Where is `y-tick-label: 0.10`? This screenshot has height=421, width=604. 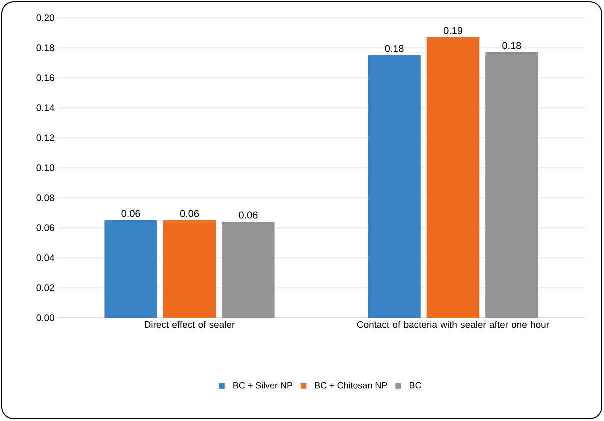 y-tick-label: 0.10 is located at coordinates (45, 168).